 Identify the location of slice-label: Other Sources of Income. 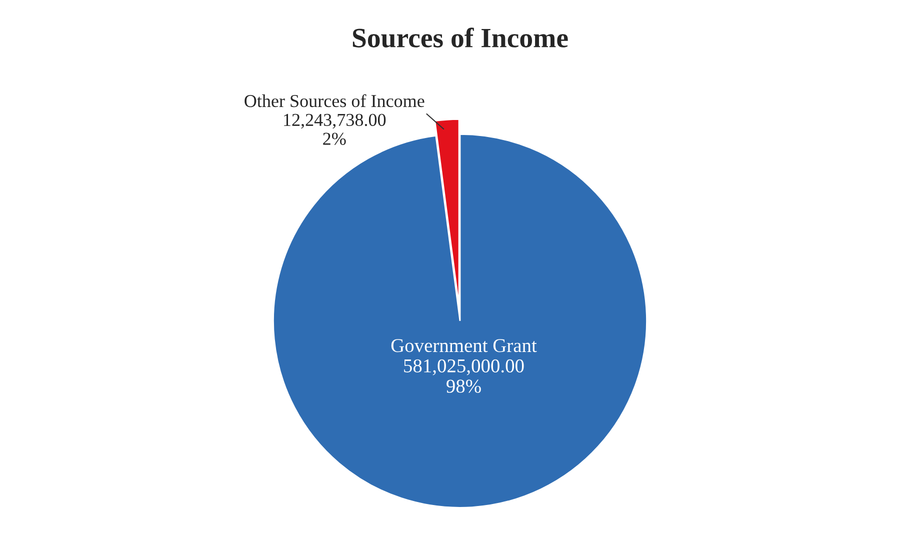
(334, 101).